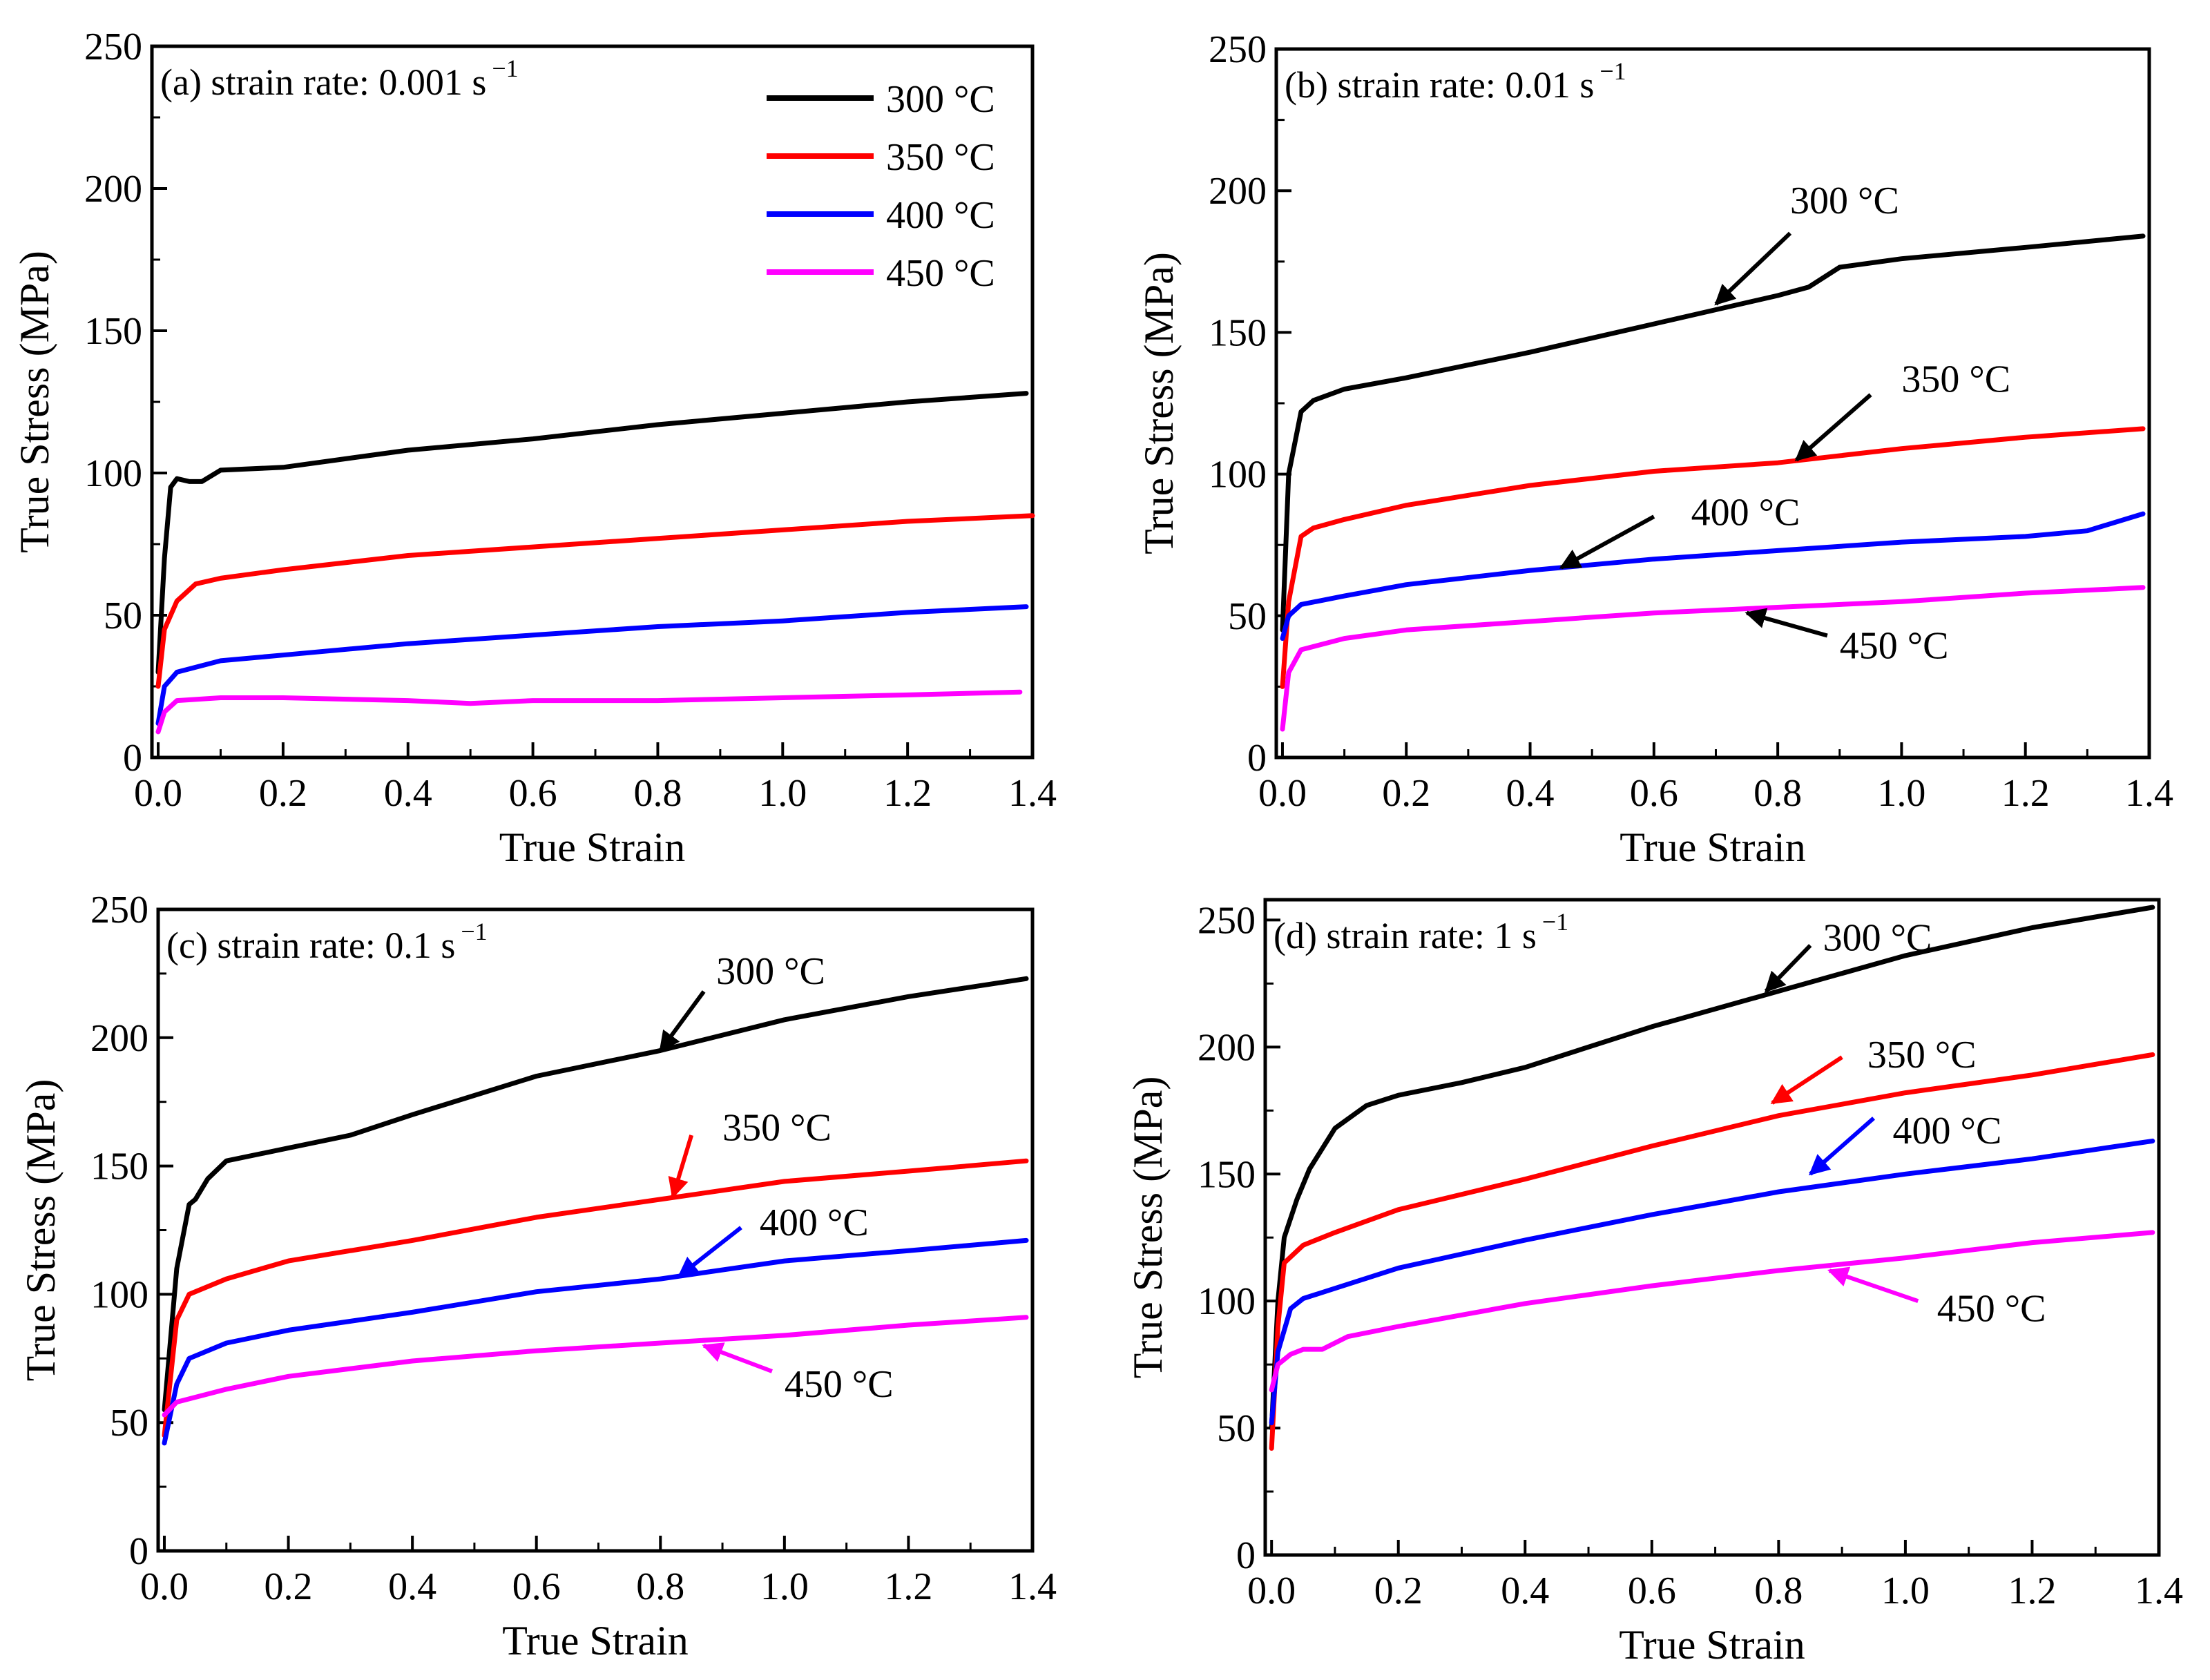  I want to click on annotation-label: 350 °C, so click(777, 1127).